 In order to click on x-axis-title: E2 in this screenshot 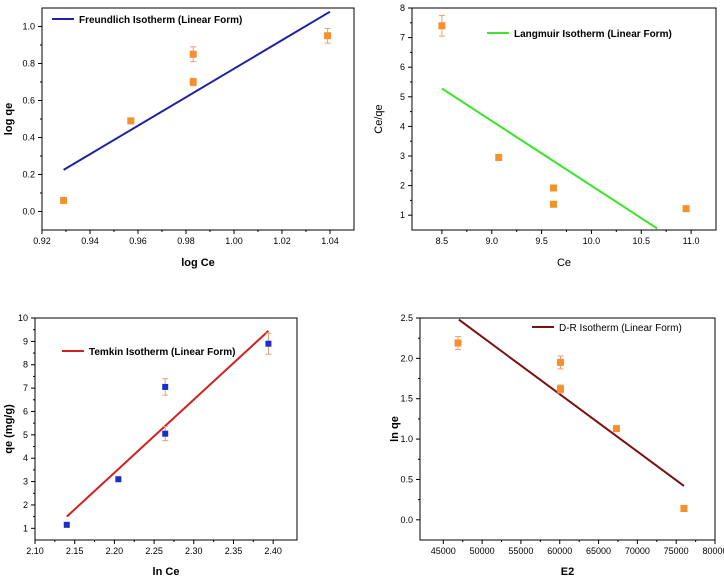, I will do `click(567, 572)`.